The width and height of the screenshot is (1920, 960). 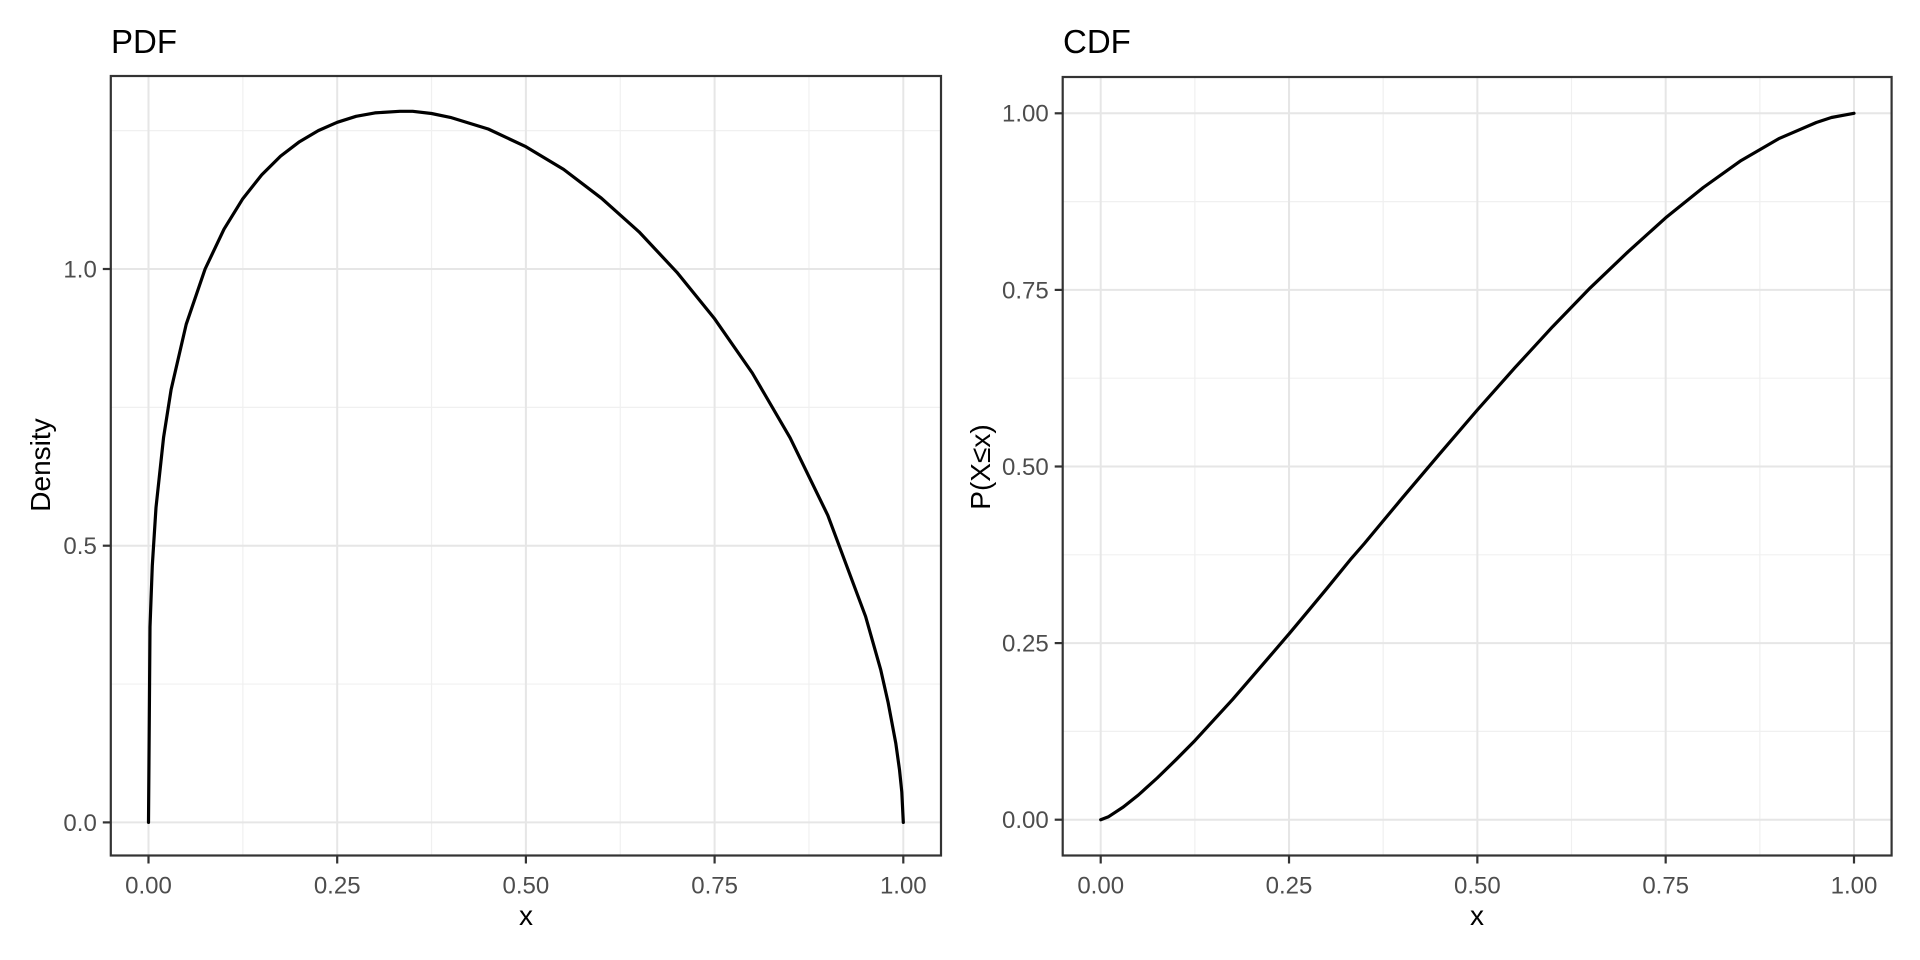 What do you see at coordinates (980, 467) in the screenshot?
I see `cdf-y-axis-title: P(X≤x)` at bounding box center [980, 467].